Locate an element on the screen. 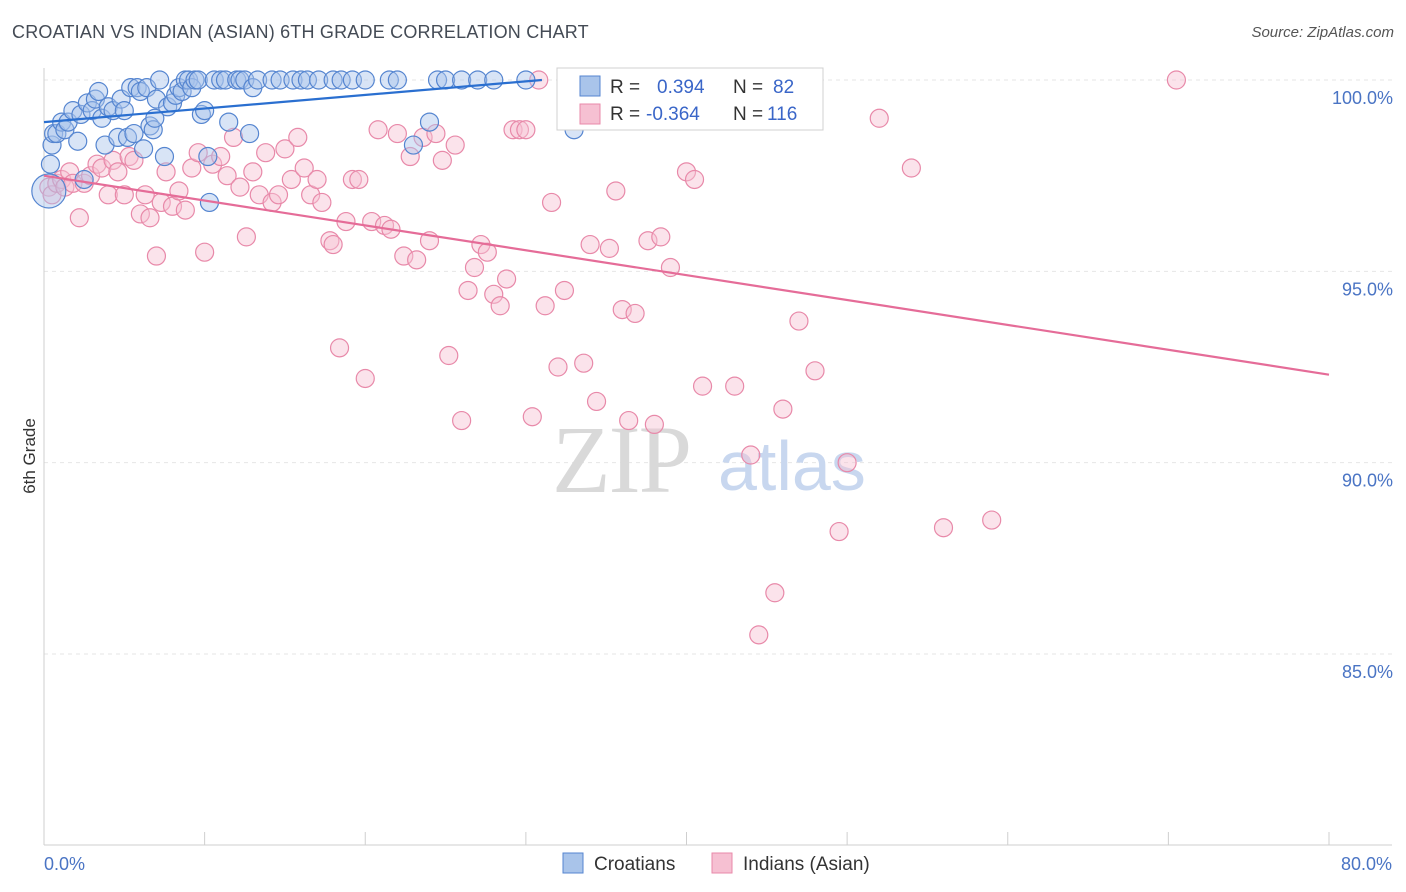 Image resolution: width=1406 pixels, height=892 pixels. legend-n-label-indians: N = is located at coordinates (748, 114).